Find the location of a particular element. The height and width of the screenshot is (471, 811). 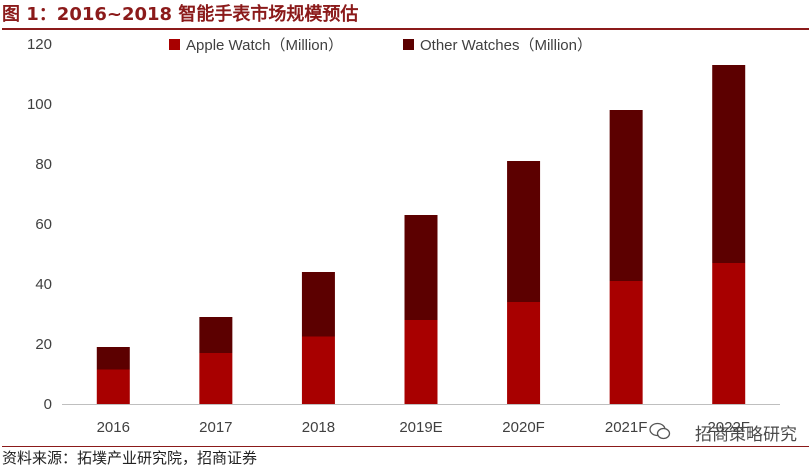

y-tick-label: 80 is located at coordinates (43, 164).